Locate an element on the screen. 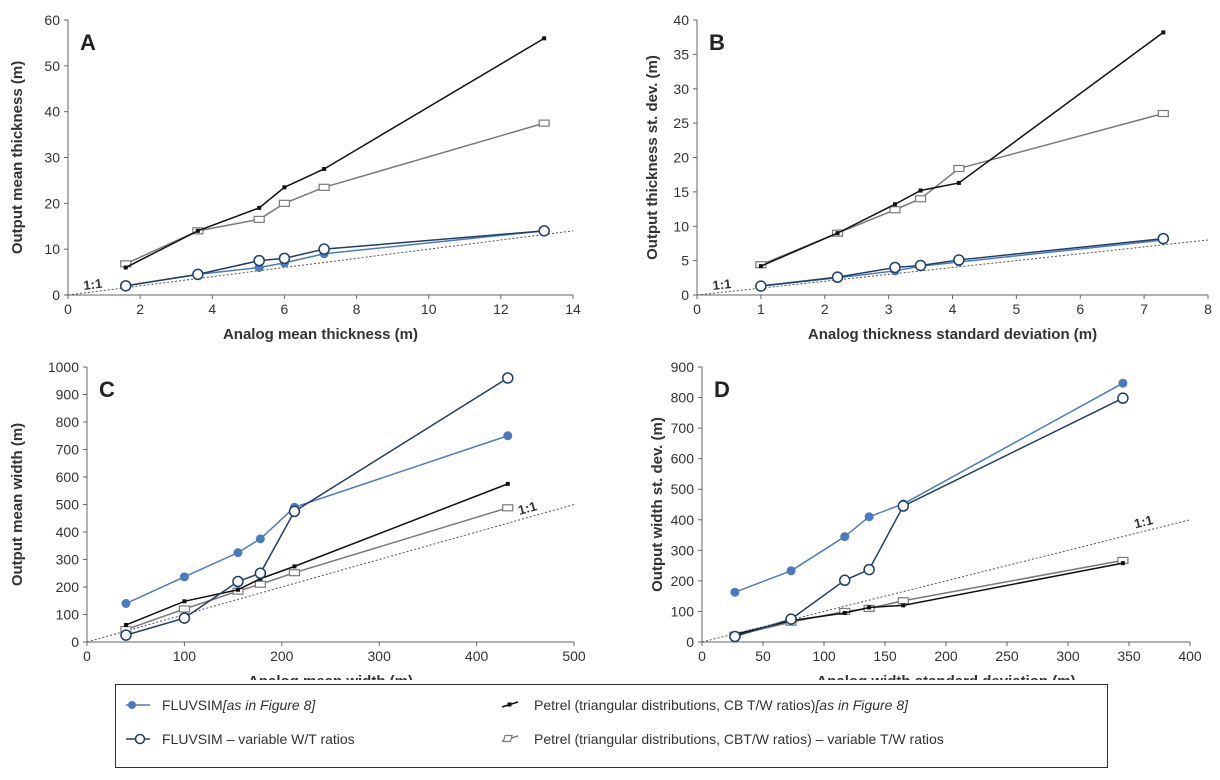  x-axis-label: Analog width standard deviation (m) is located at coordinates (945, 676).